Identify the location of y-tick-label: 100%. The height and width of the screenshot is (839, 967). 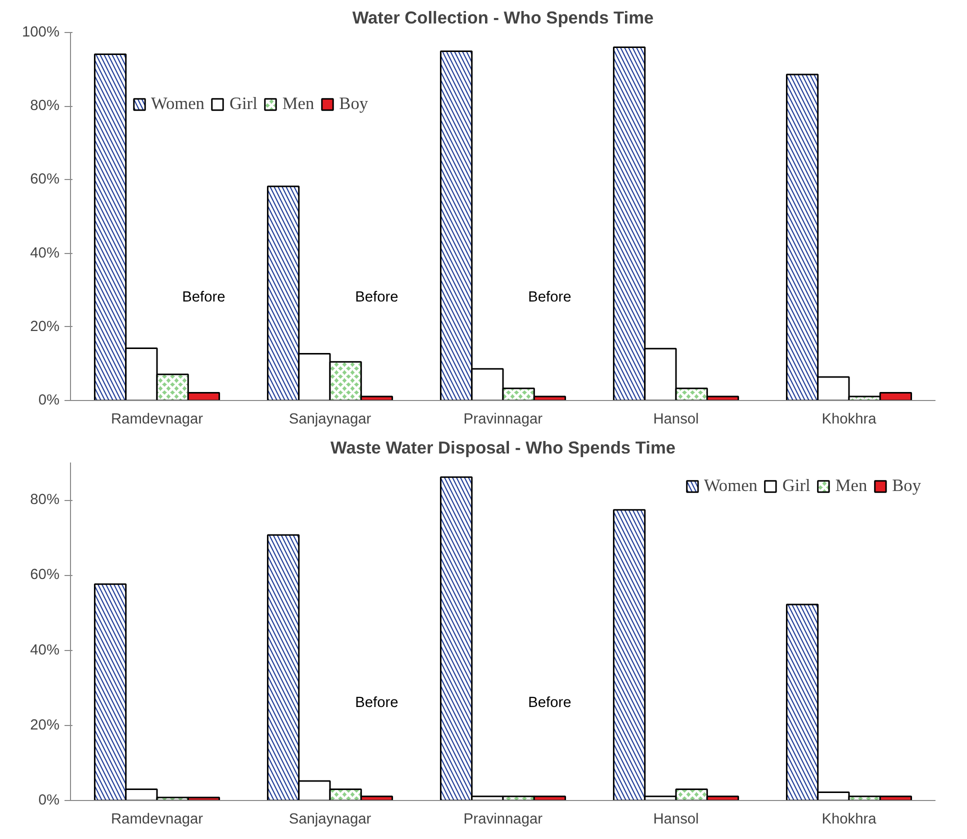
(41, 32).